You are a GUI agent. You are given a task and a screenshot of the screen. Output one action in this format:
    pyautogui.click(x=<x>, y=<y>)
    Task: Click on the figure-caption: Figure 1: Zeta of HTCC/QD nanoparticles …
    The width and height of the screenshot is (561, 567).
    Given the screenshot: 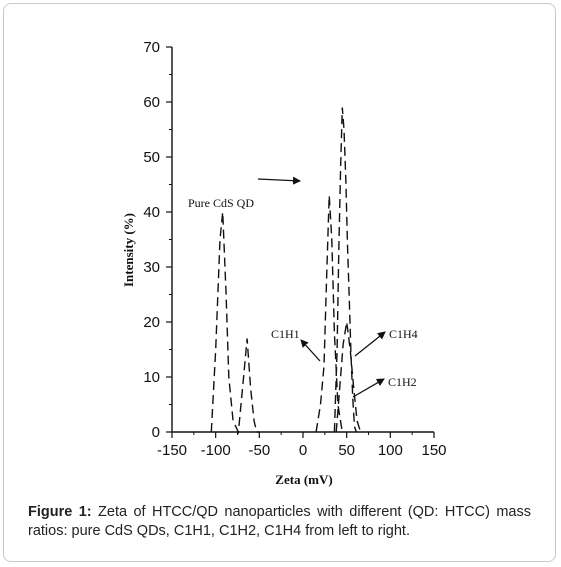 What is the action you would take?
    pyautogui.click(x=279, y=522)
    